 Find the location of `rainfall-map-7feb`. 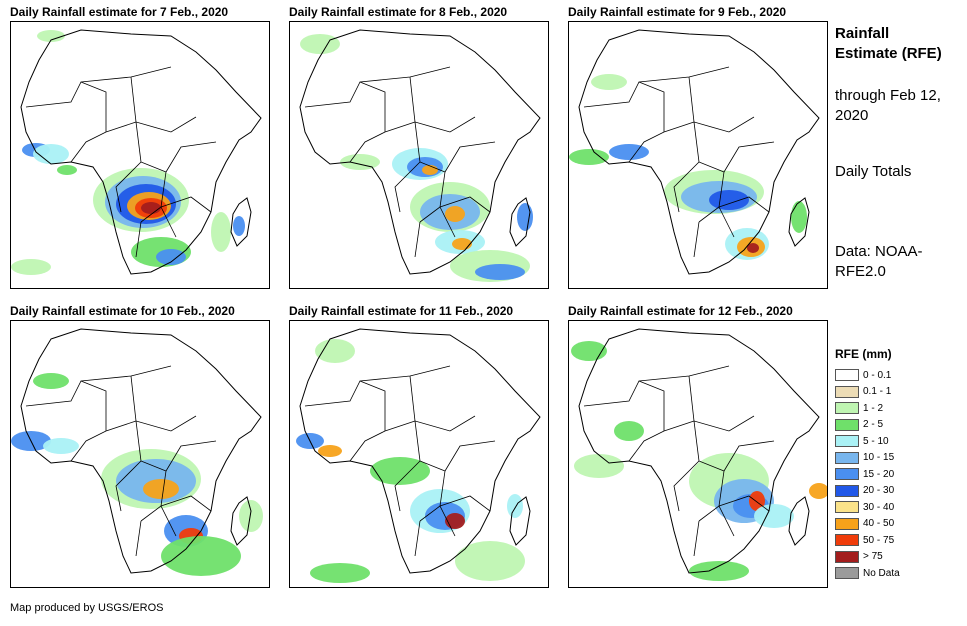

rainfall-map-7feb is located at coordinates (140, 155).